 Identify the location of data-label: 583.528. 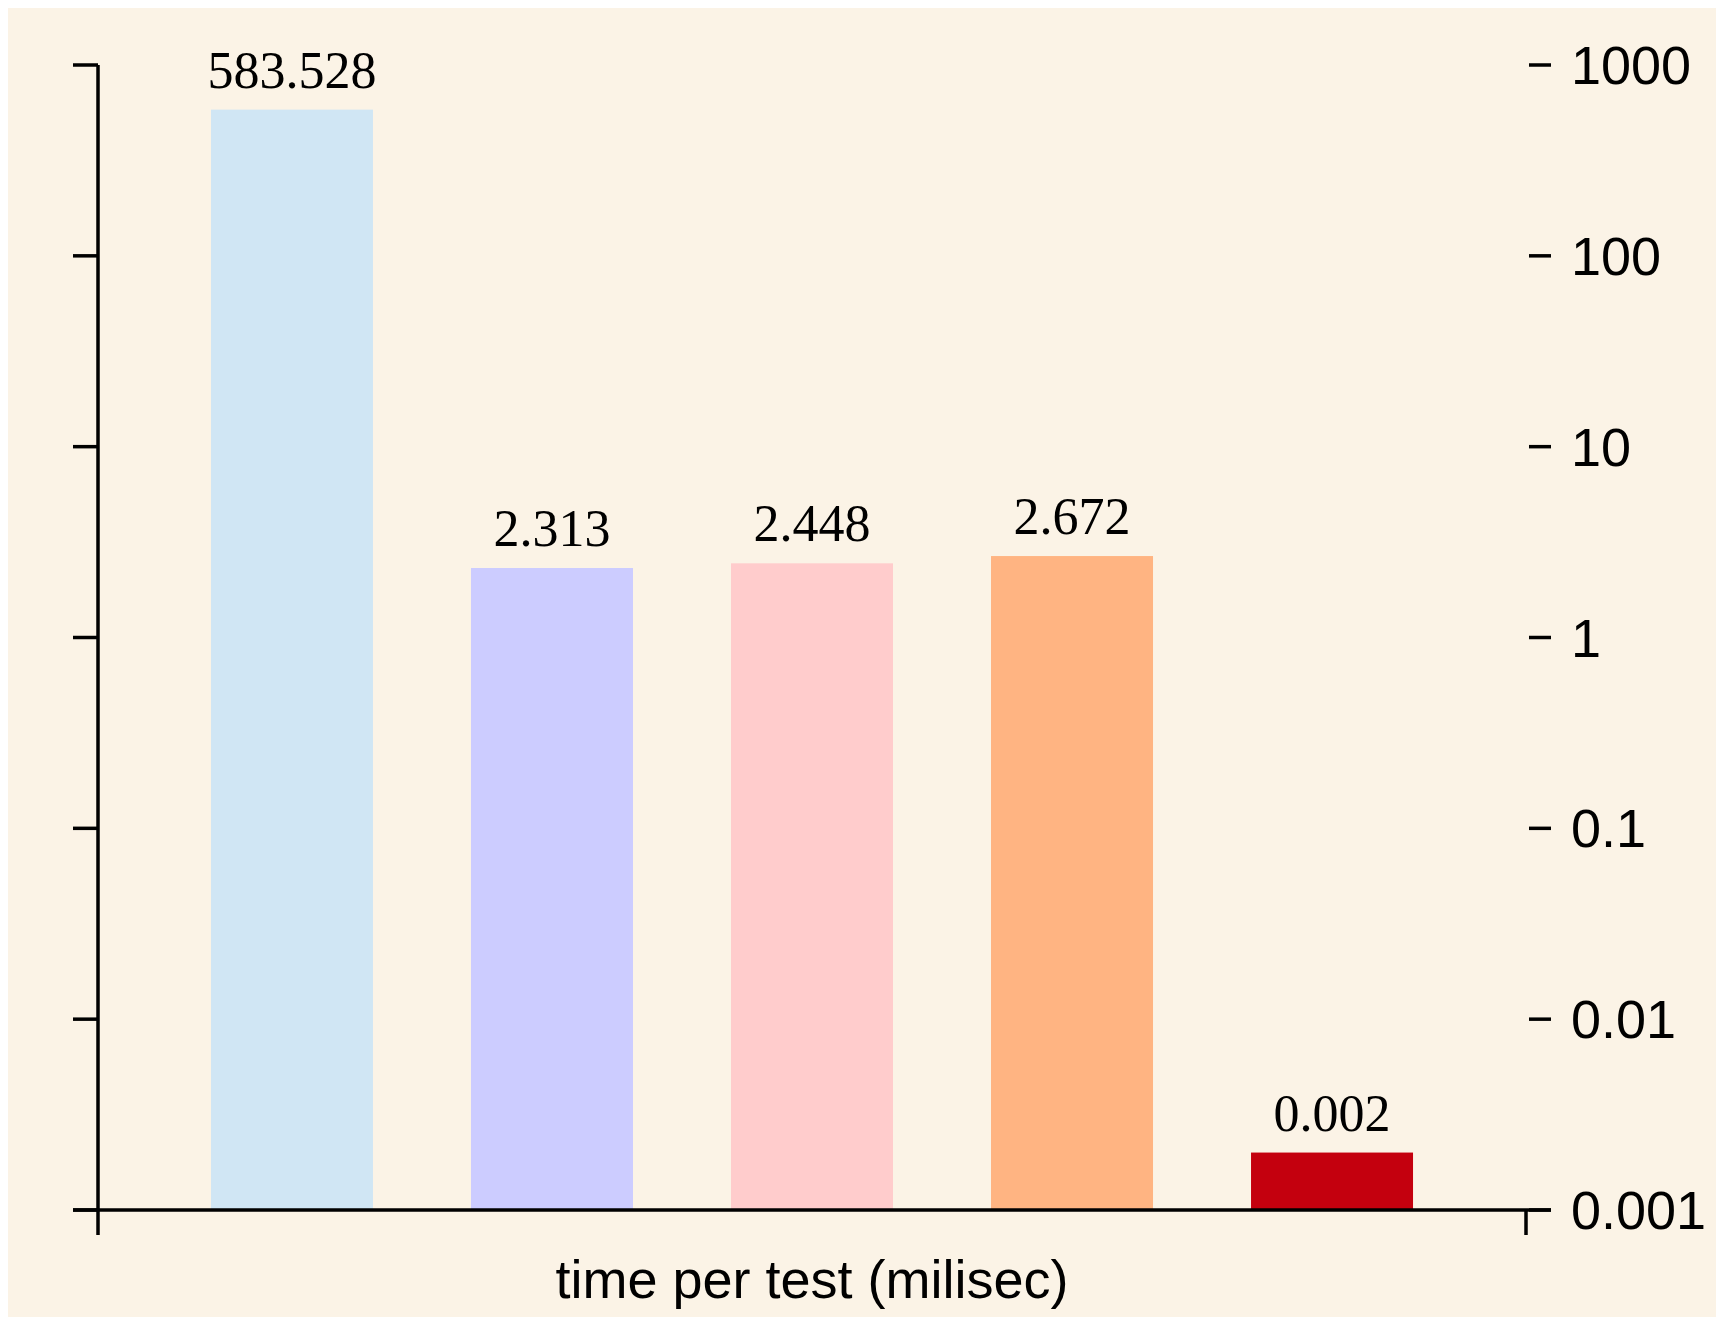
(292, 70).